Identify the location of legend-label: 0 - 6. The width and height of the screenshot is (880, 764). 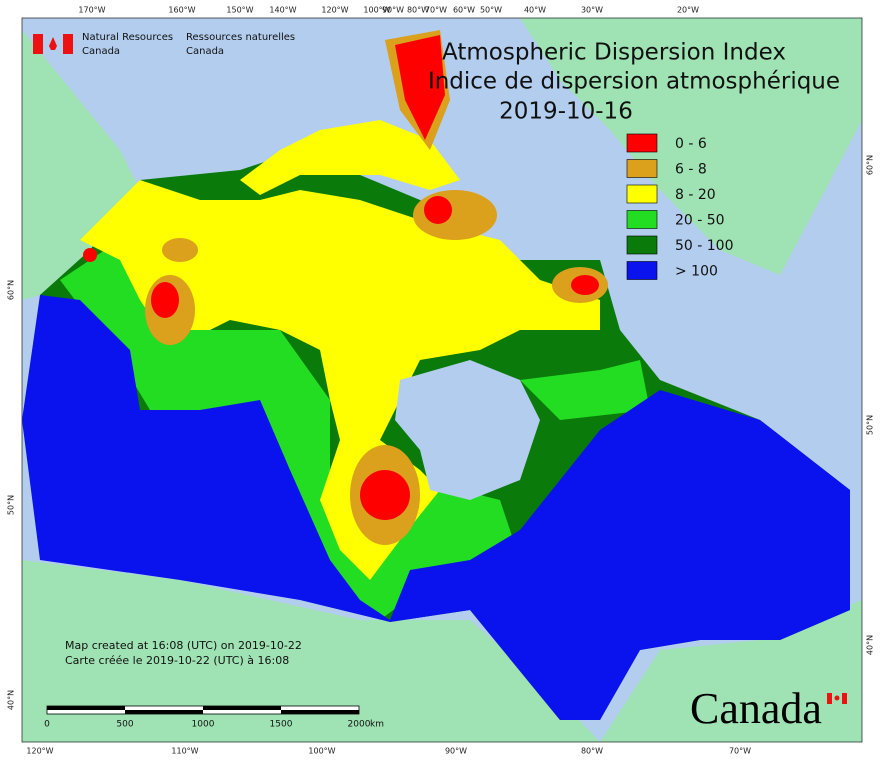
(691, 144).